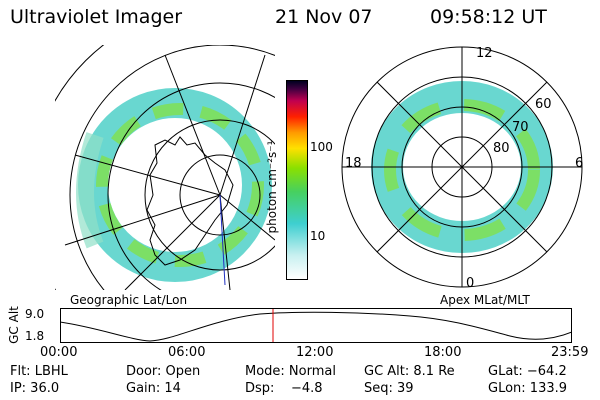 This screenshot has height=400, width=600. Describe the element at coordinates (59, 352) in the screenshot. I see `time-tick-0: 00:00` at that location.